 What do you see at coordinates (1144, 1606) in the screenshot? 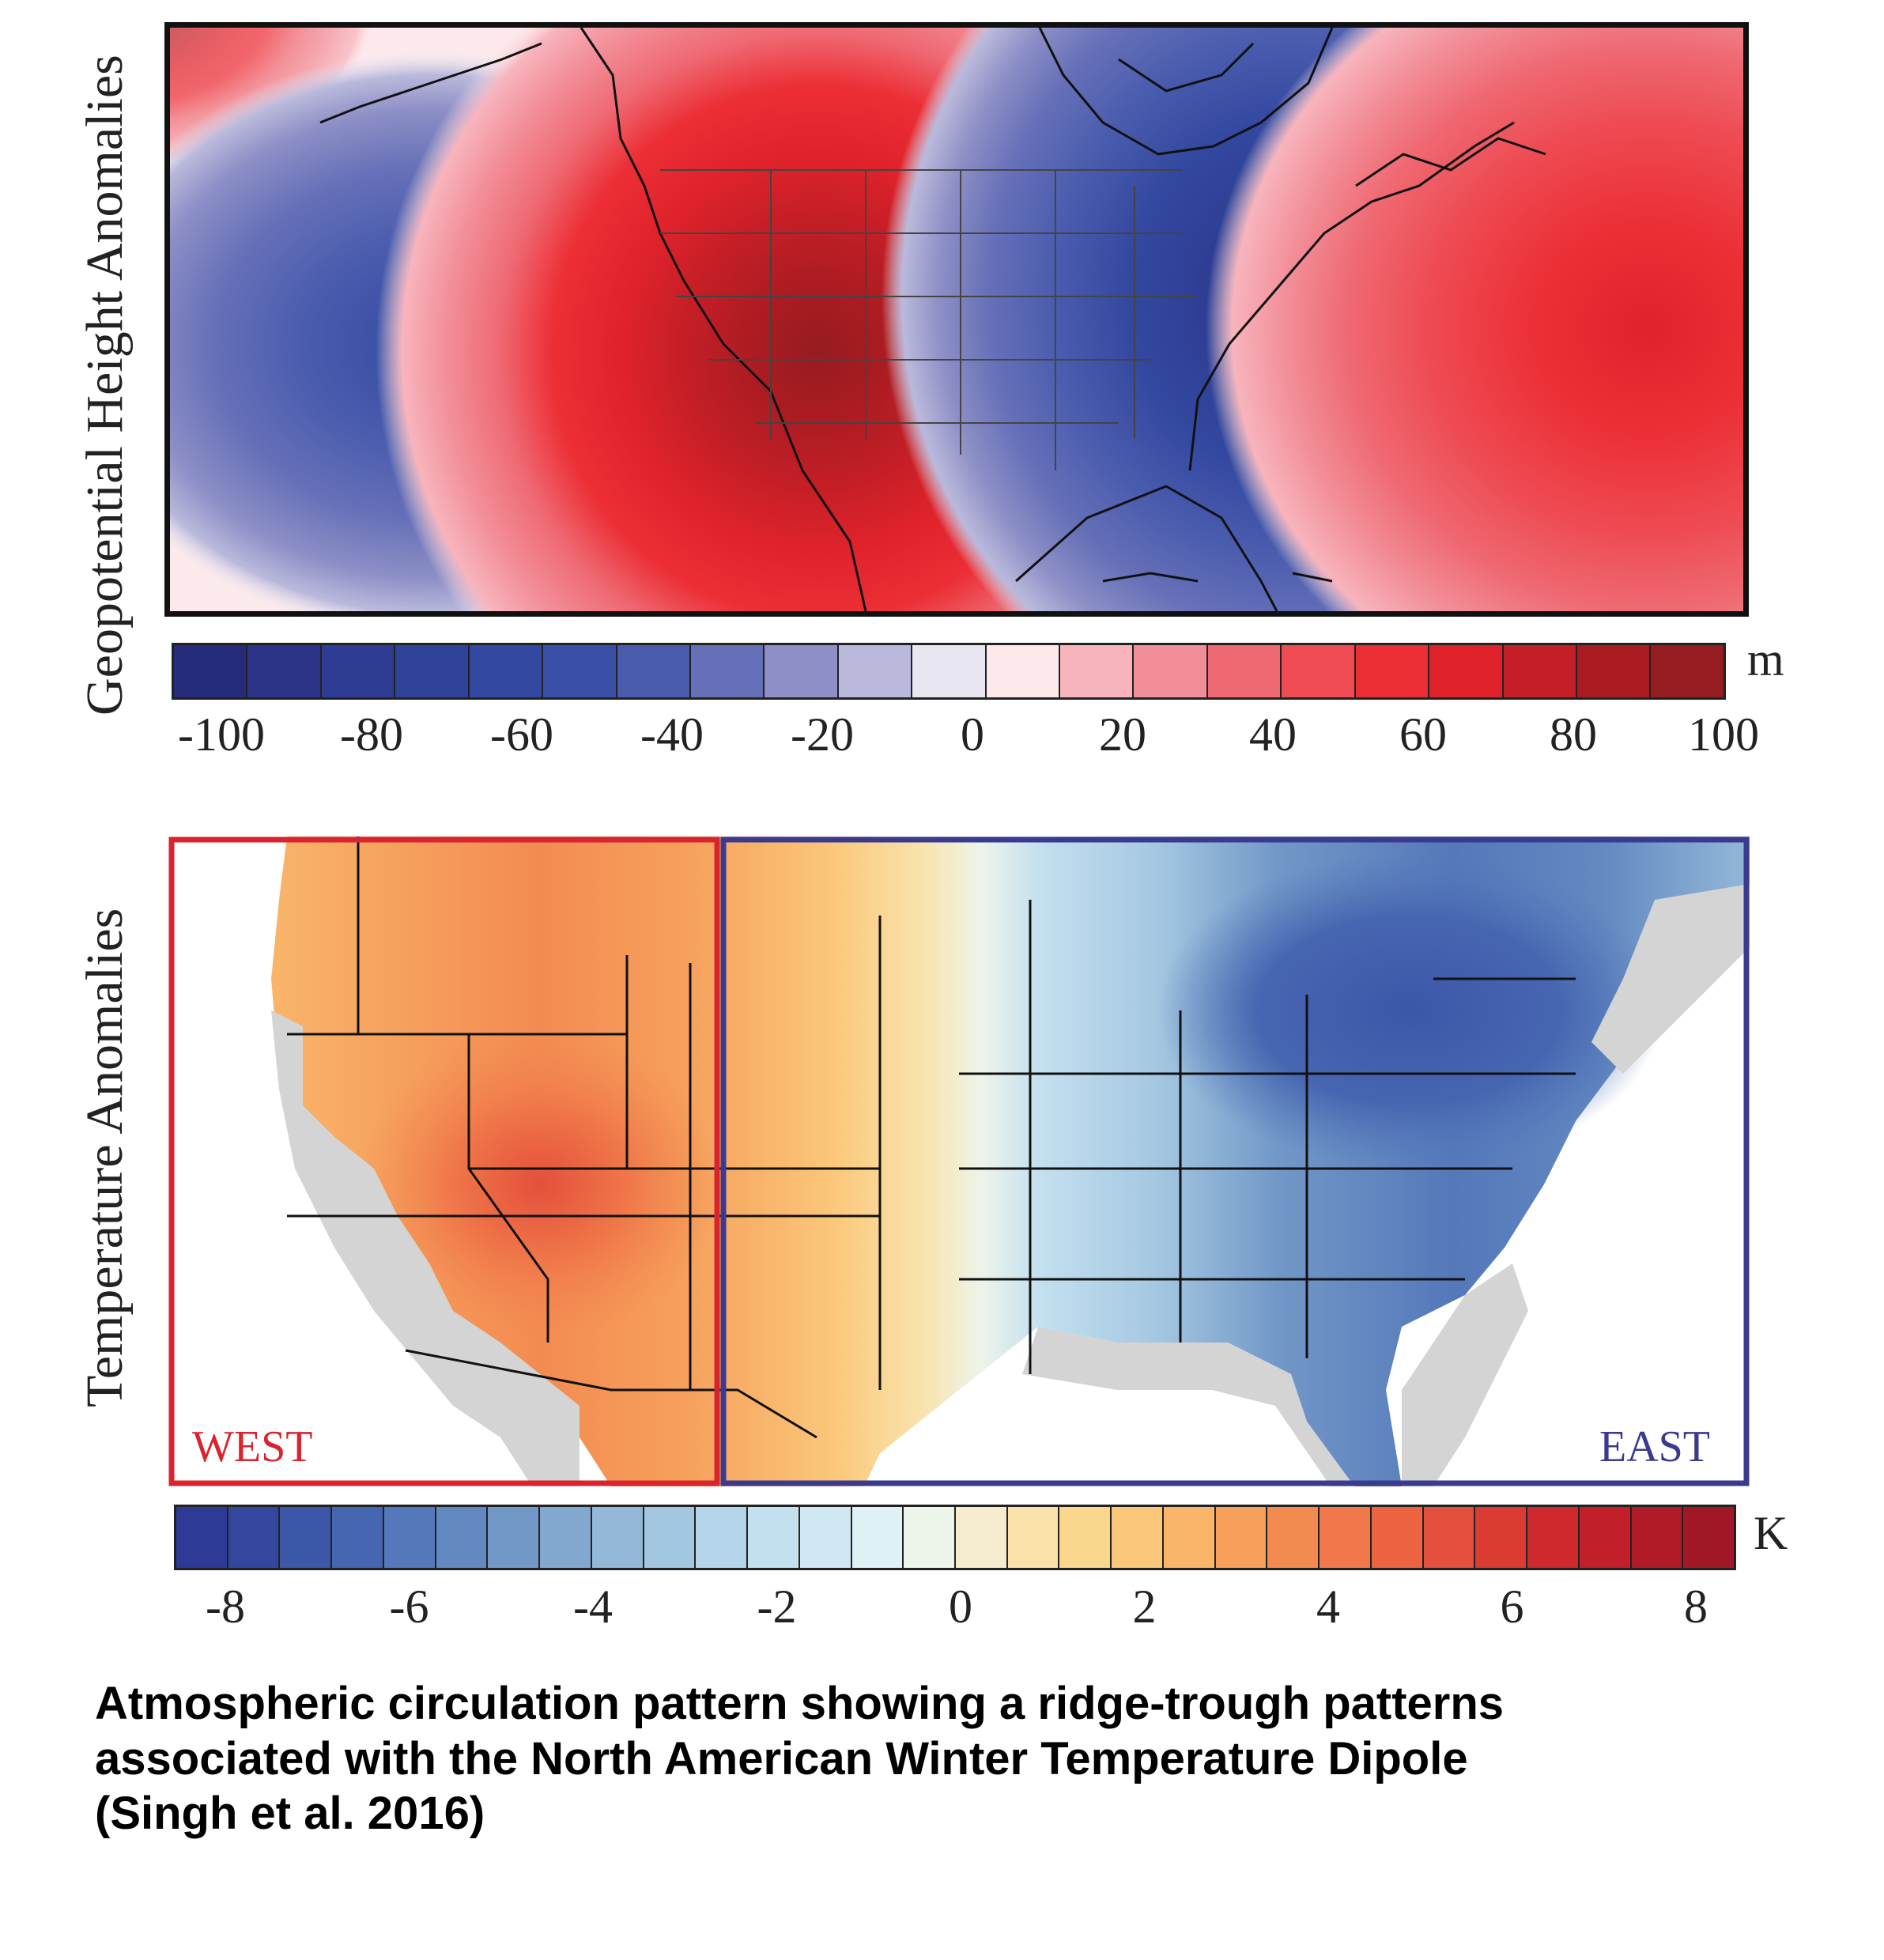
I see `colorbar-tick-label: 2` at bounding box center [1144, 1606].